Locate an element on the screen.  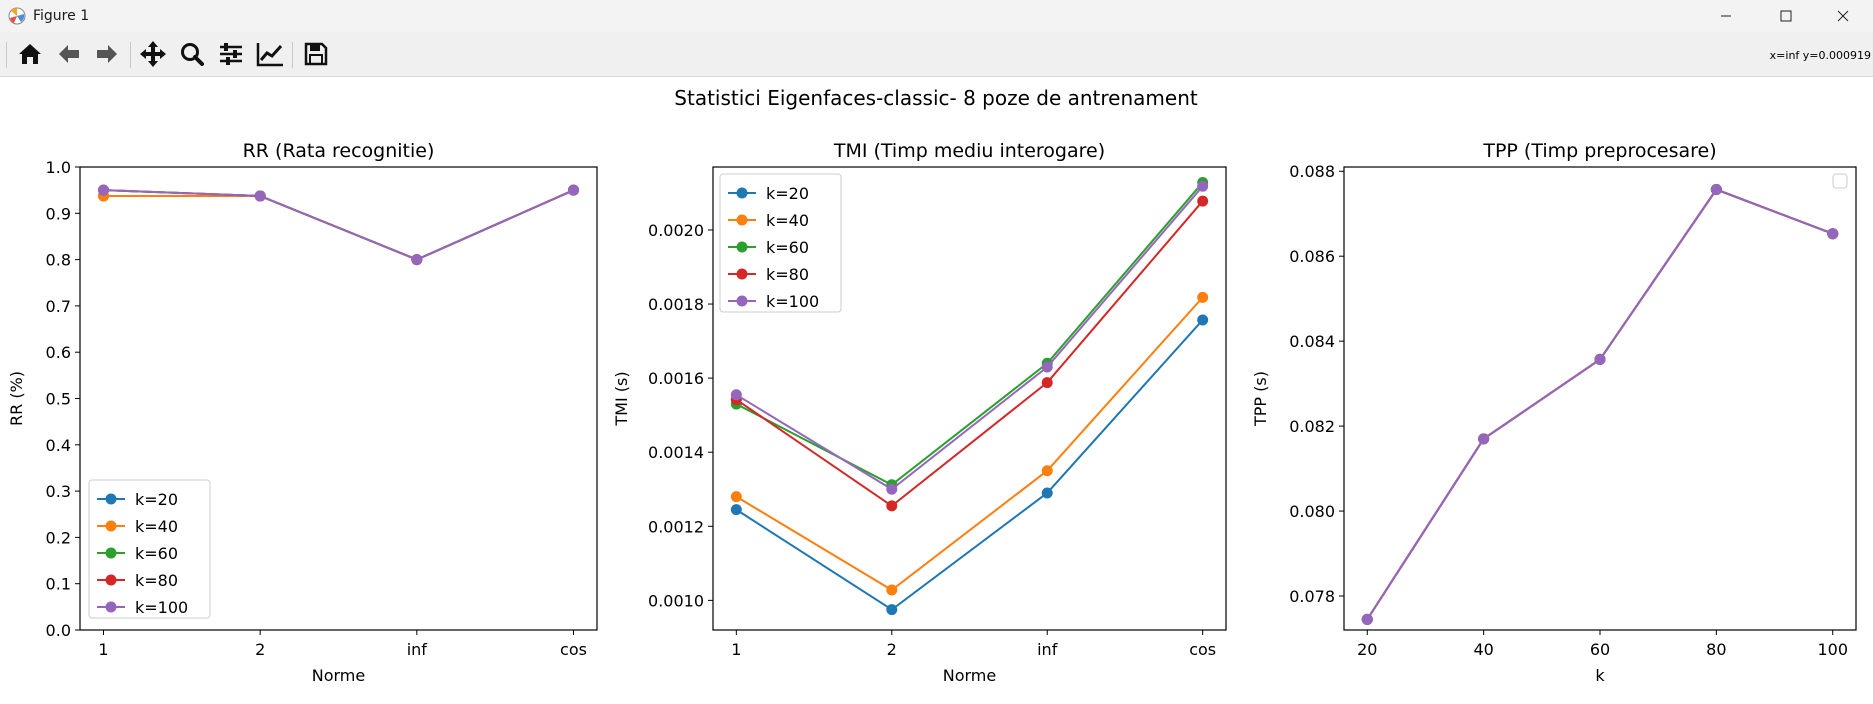
y-tick-label: 0.082 is located at coordinates (1312, 426).